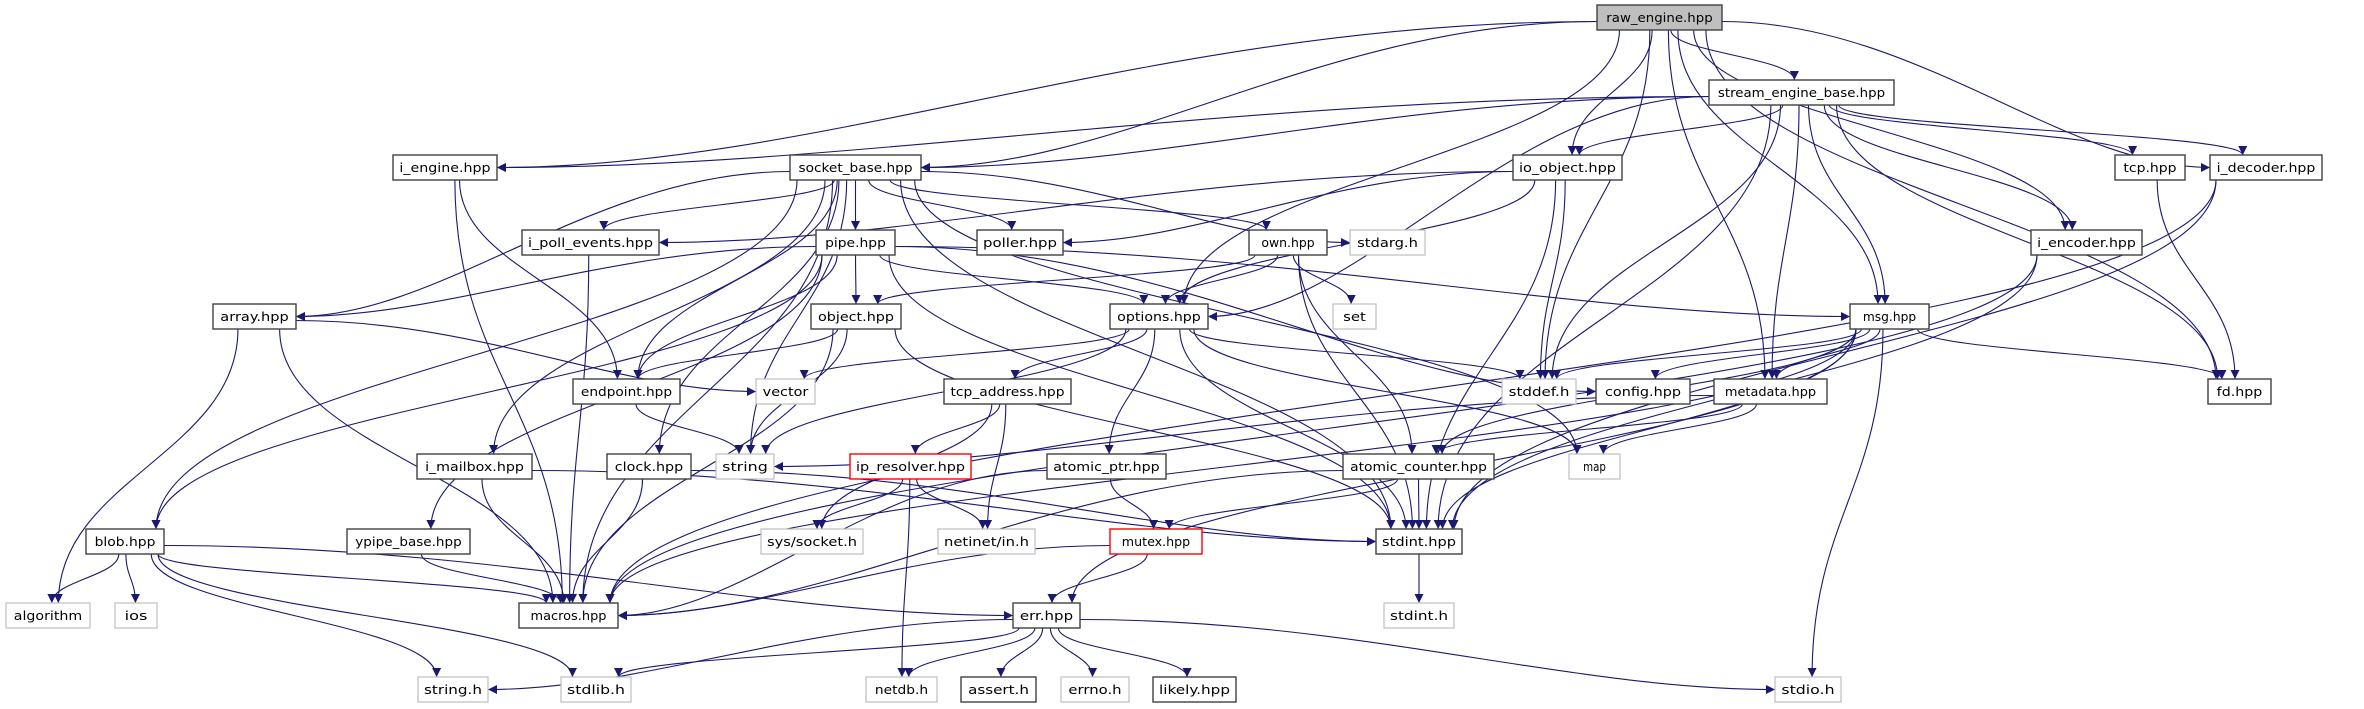  What do you see at coordinates (1046, 615) in the screenshot?
I see `node-err: err.hpp` at bounding box center [1046, 615].